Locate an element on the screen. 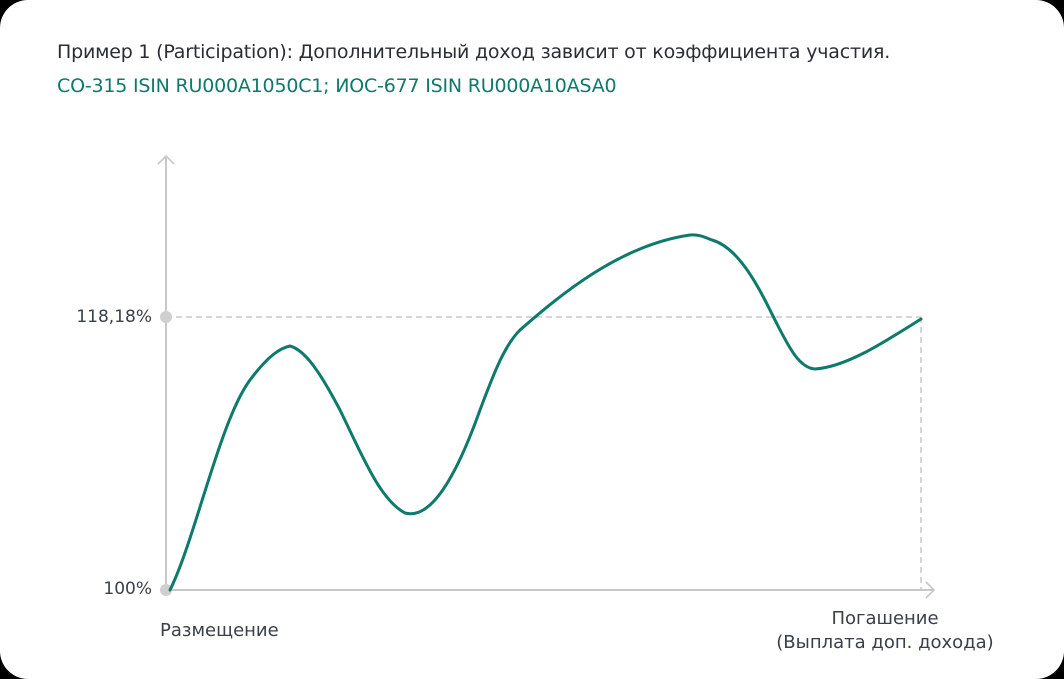  y-label-top: 118,18% is located at coordinates (114, 317).